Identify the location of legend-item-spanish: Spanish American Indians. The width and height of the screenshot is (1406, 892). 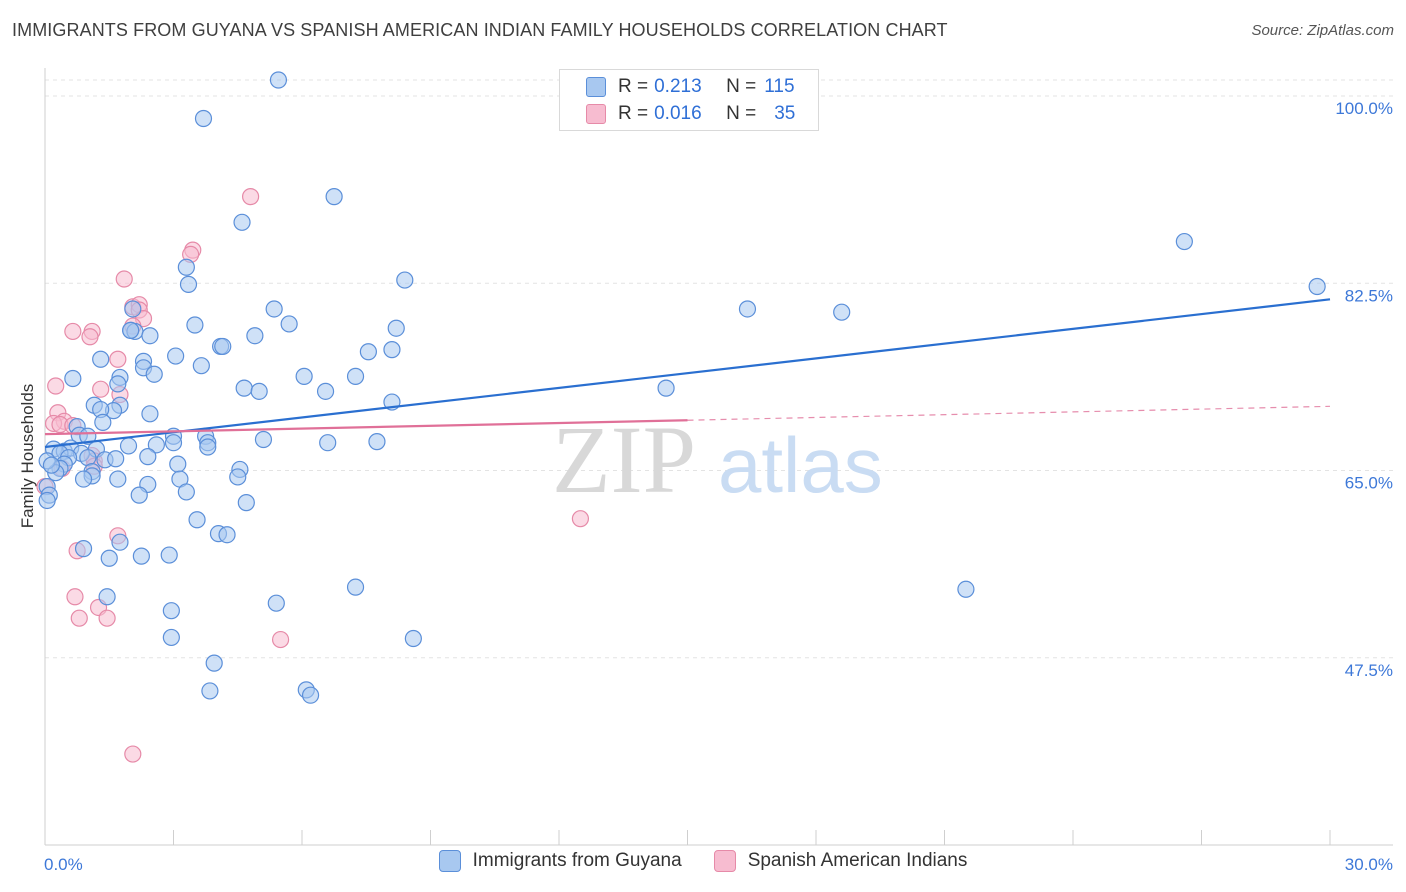
(840, 861).